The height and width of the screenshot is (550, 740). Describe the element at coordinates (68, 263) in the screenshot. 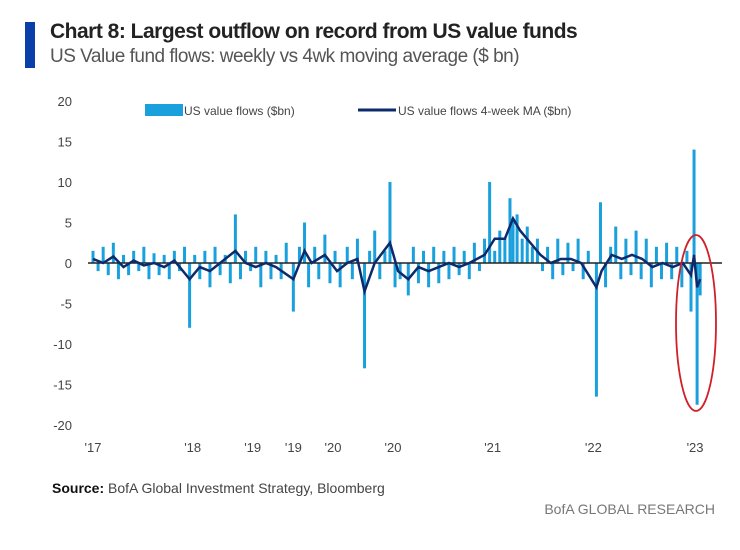

I see `y-tick-label: 0` at that location.